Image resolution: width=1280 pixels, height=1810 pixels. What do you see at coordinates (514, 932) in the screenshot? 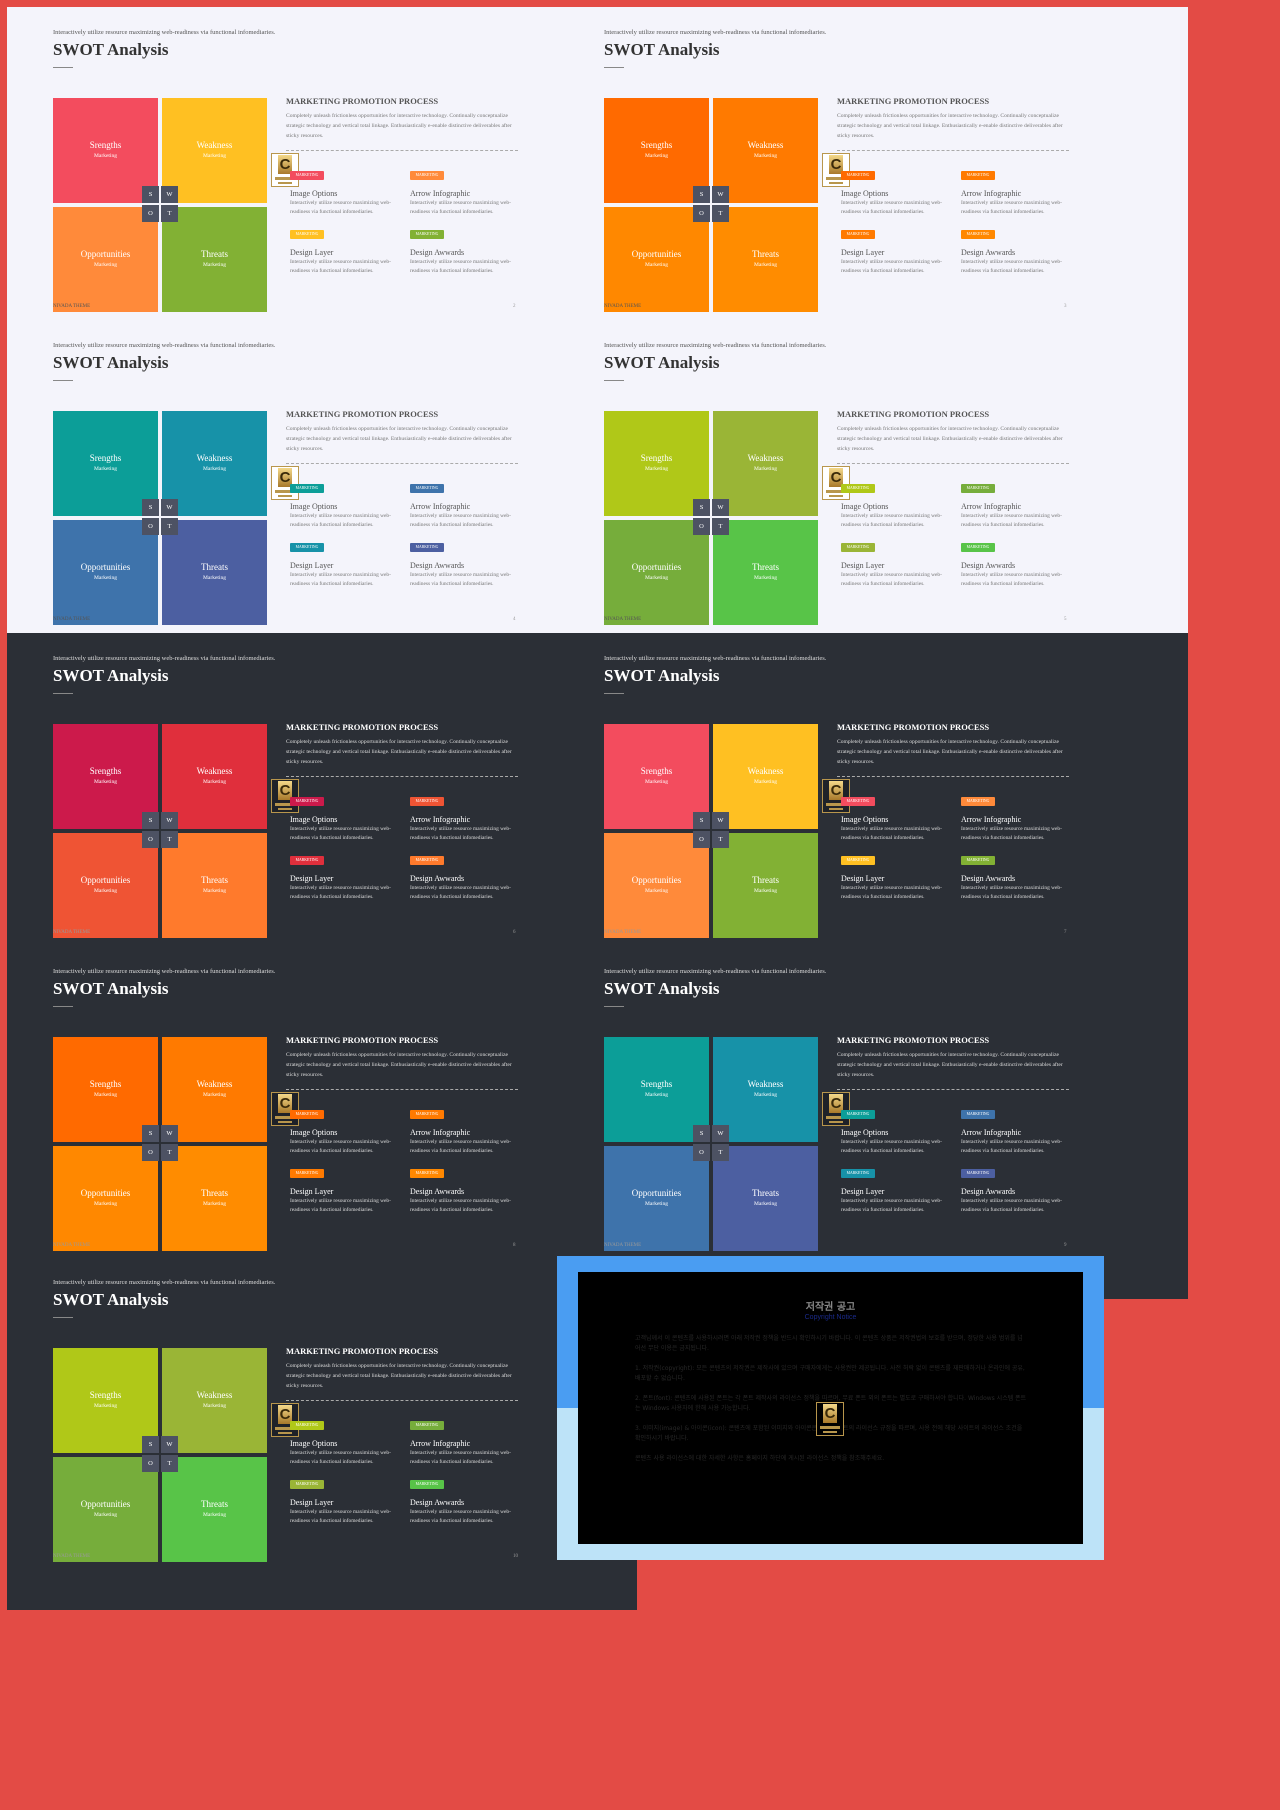
I see `page-number: 6` at bounding box center [514, 932].